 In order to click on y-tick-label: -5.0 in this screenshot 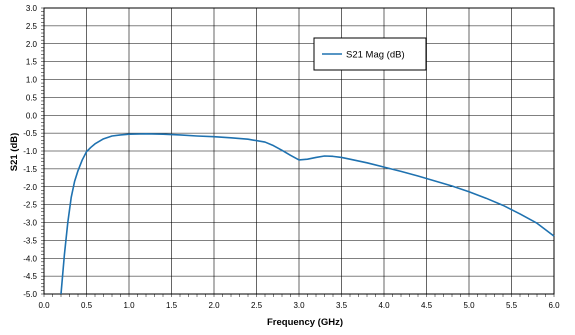, I will do `click(30, 294)`.